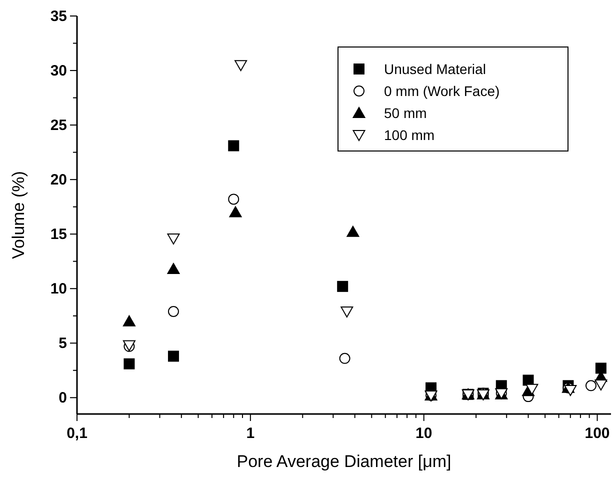 The height and width of the screenshot is (479, 616). Describe the element at coordinates (435, 69) in the screenshot. I see `legend-label: Unused Material` at that location.